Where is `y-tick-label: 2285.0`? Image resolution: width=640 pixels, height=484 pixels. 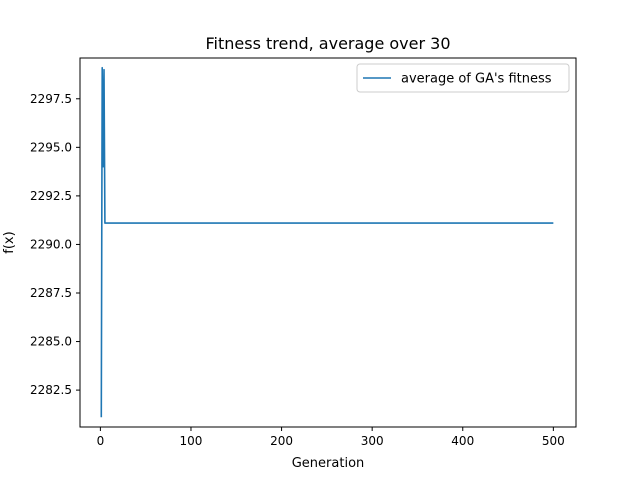 y-tick-label: 2285.0 is located at coordinates (51, 342).